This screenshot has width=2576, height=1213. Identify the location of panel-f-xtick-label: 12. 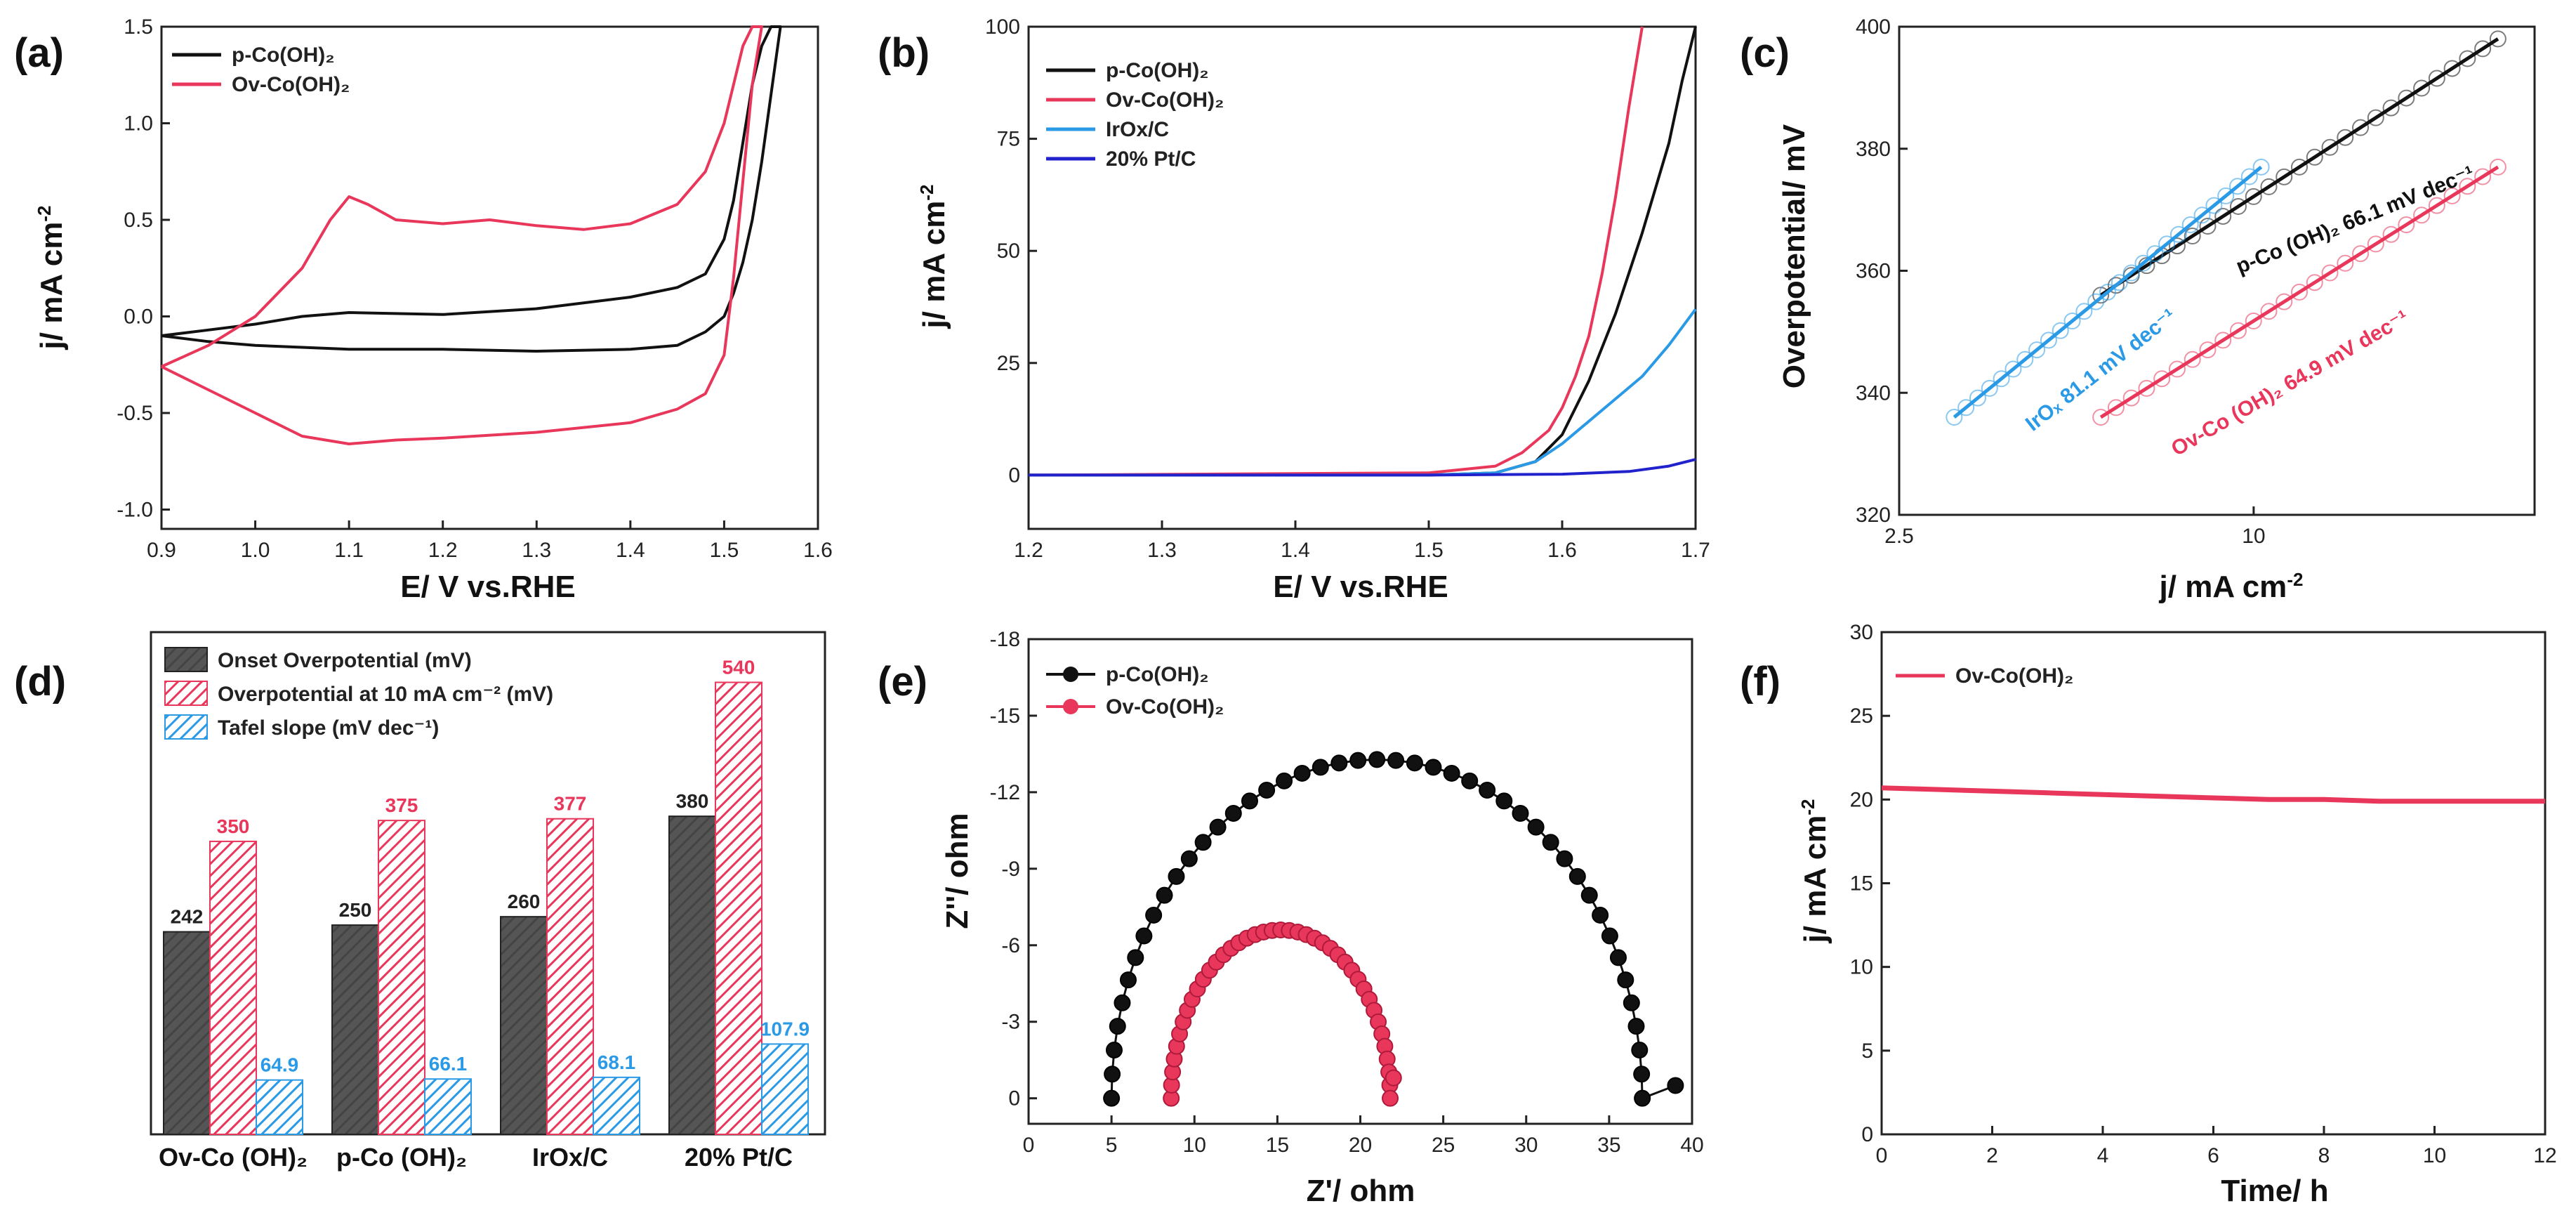
(2544, 1155).